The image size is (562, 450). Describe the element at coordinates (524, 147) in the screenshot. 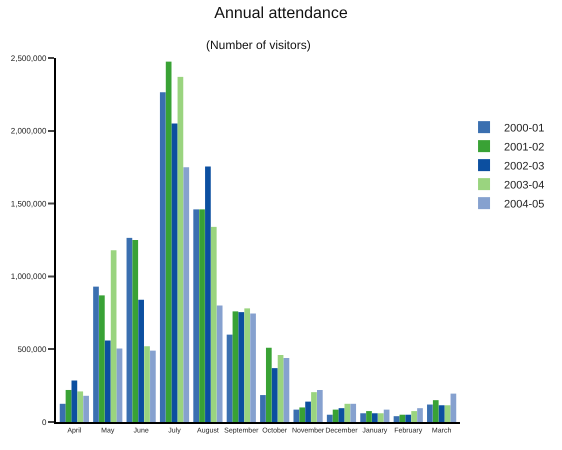

I see `legend-label: 2001-02` at that location.